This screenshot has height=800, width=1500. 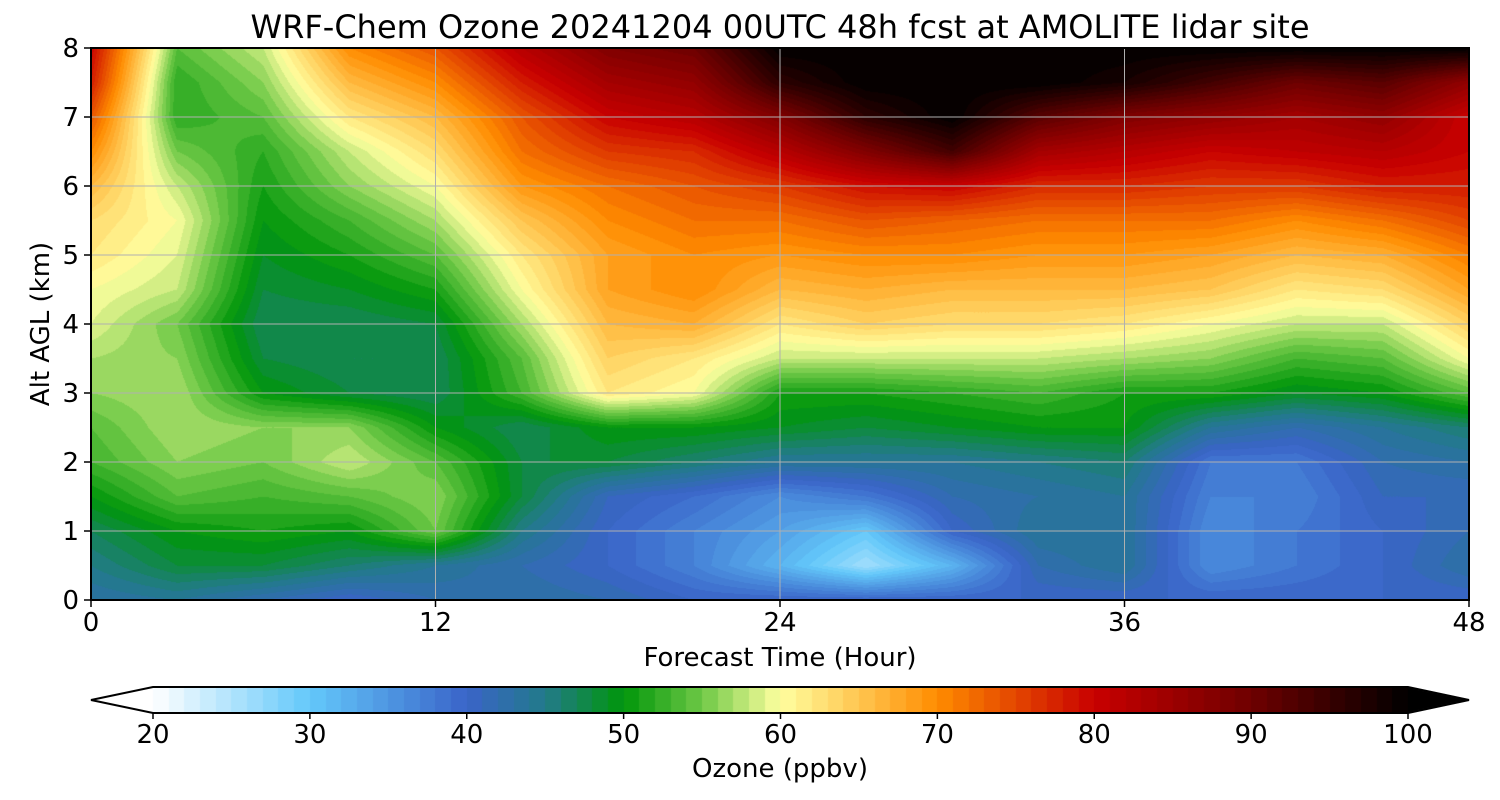 What do you see at coordinates (1408, 735) in the screenshot?
I see `colorbar-tick-label: 100` at bounding box center [1408, 735].